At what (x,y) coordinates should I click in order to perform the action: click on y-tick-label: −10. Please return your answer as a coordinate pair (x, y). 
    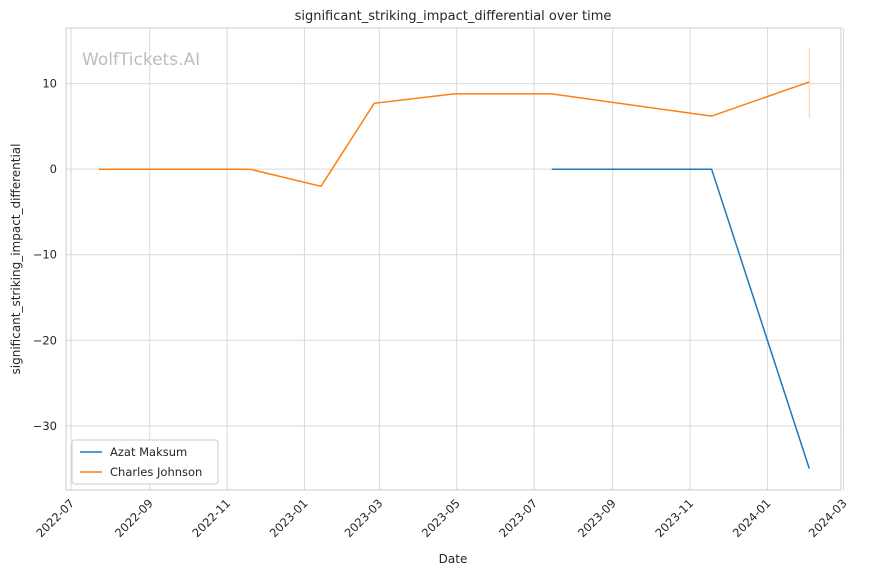
    Looking at the image, I should click on (45, 255).